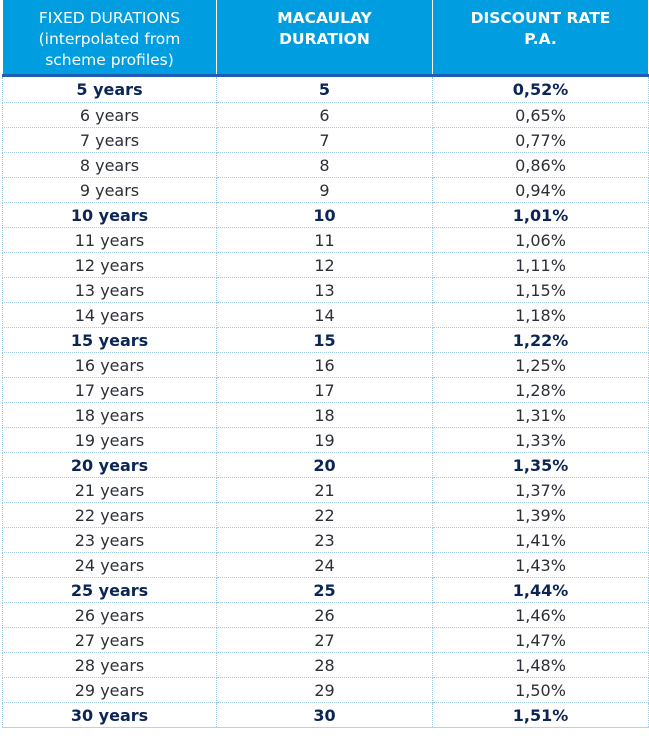  I want to click on fixed-duration-cell: 26 years, so click(109, 615).